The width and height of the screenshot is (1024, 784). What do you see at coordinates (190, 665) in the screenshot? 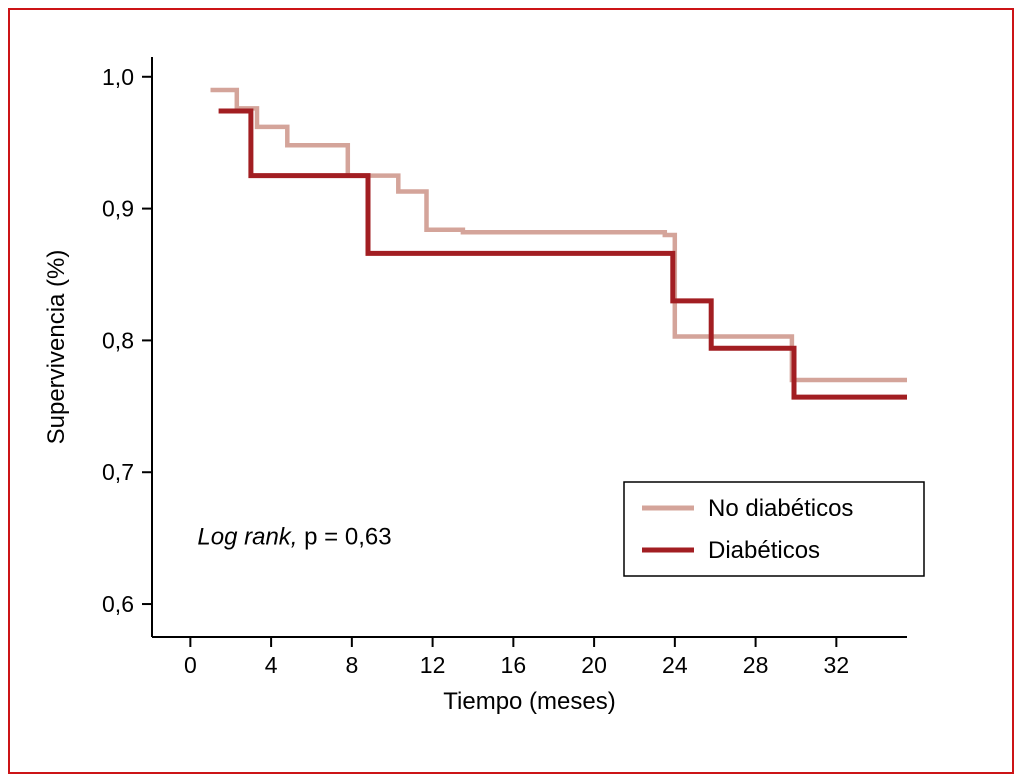
I see `x-tick-label: 0` at bounding box center [190, 665].